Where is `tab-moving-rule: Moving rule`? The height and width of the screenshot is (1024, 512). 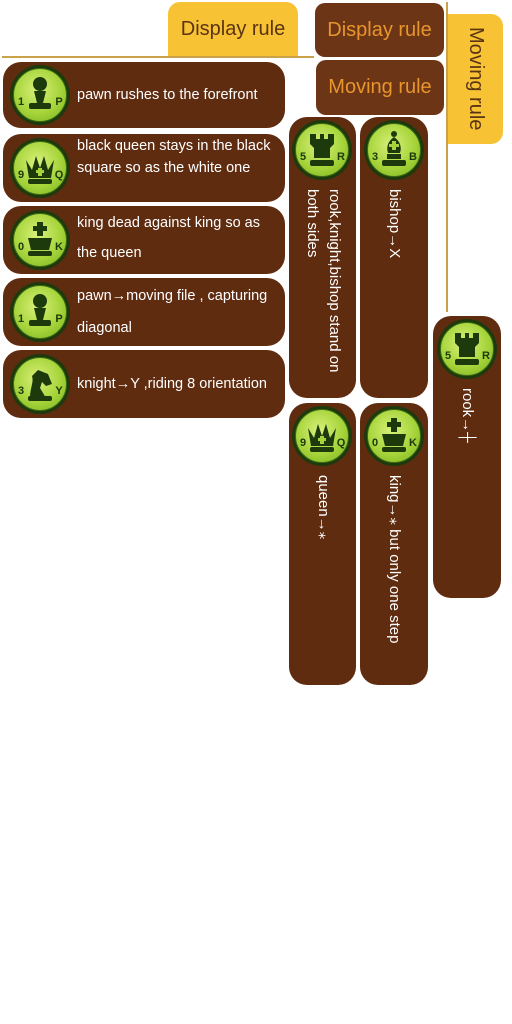
tab-moving-rule: Moving rule is located at coordinates (380, 87).